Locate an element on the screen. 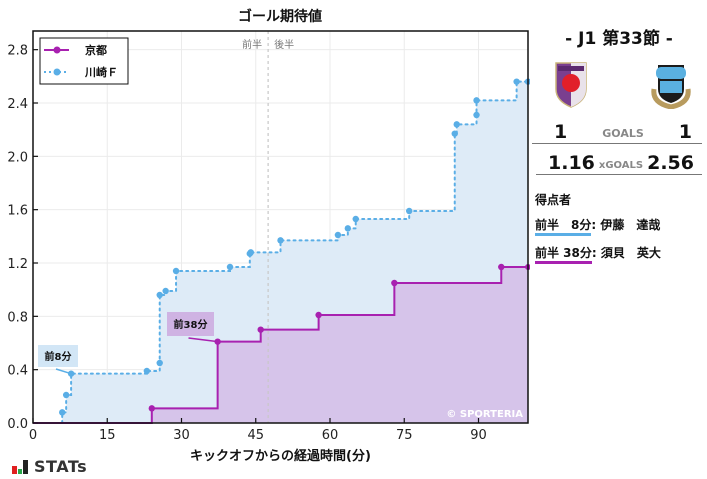 The height and width of the screenshot is (479, 707). chart-title: ゴール期待値 is located at coordinates (280, 17).